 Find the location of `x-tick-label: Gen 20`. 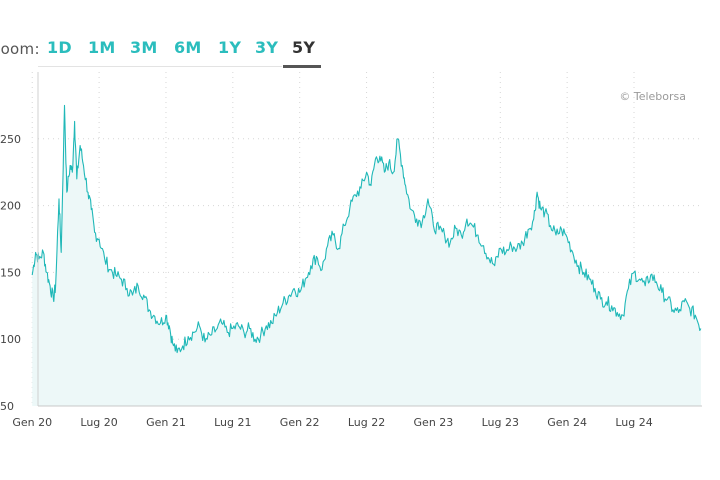

x-tick-label: Gen 20 is located at coordinates (32, 422).